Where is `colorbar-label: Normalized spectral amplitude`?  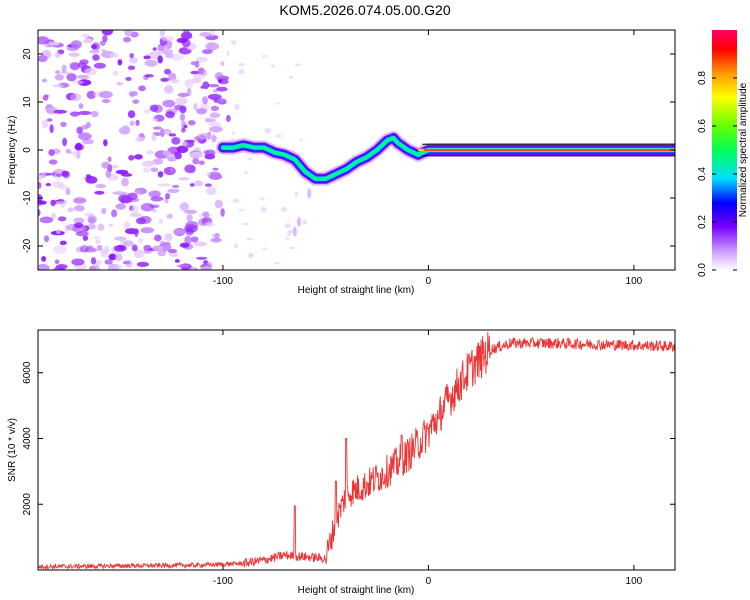 colorbar-label: Normalized spectral amplitude is located at coordinates (743, 149).